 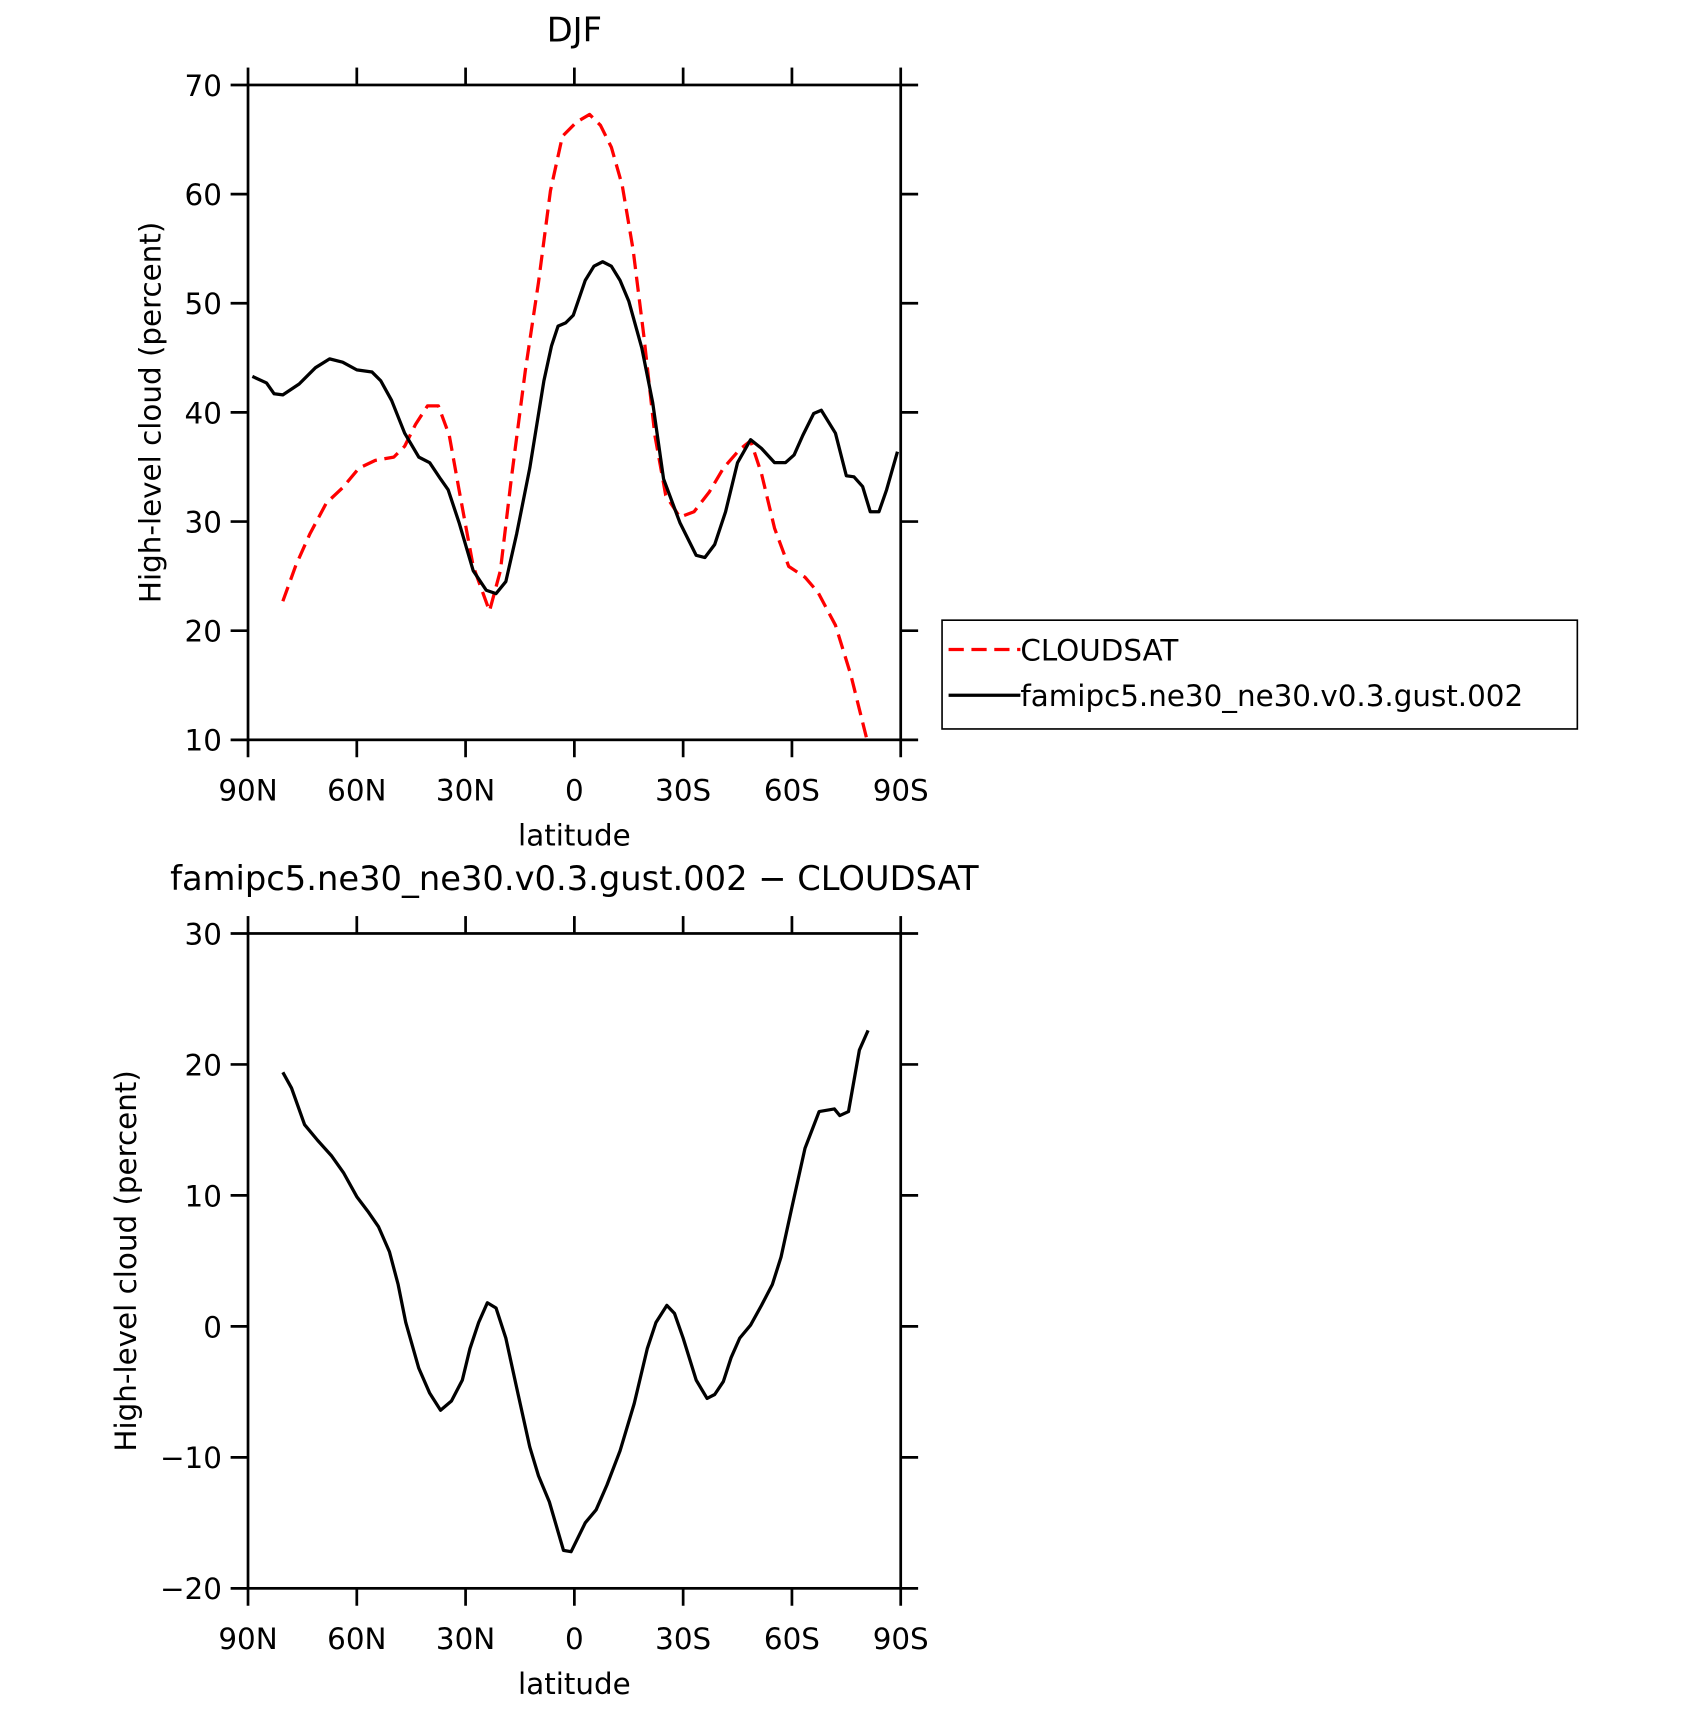 I want to click on y-tick-label: 50, so click(x=203, y=304).